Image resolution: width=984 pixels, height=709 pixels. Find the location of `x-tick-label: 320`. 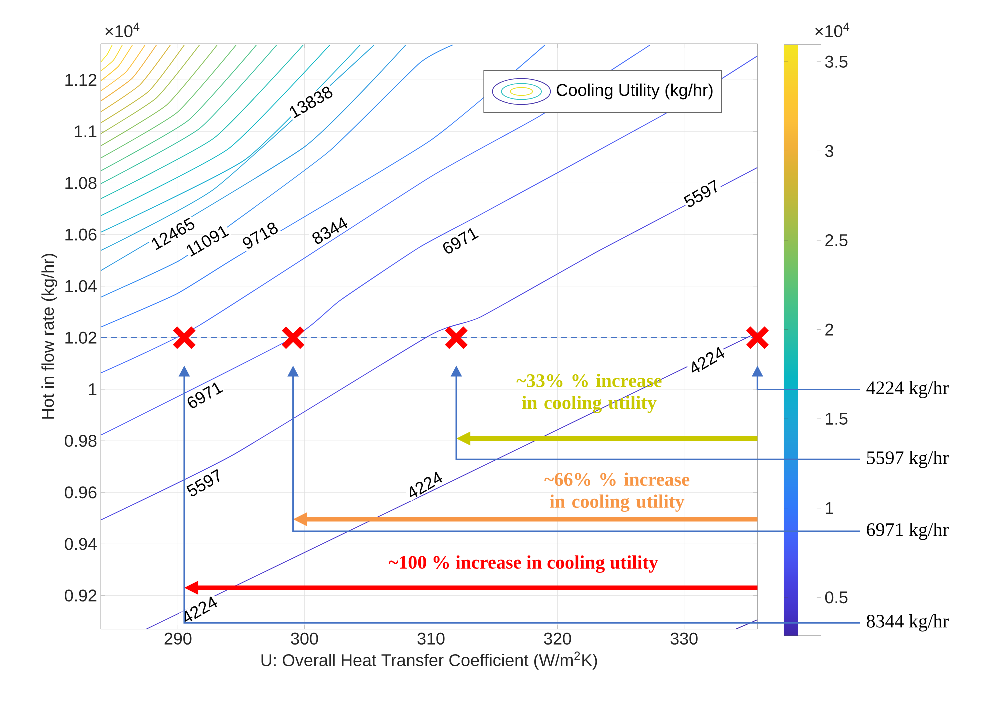

x-tick-label: 320 is located at coordinates (558, 638).